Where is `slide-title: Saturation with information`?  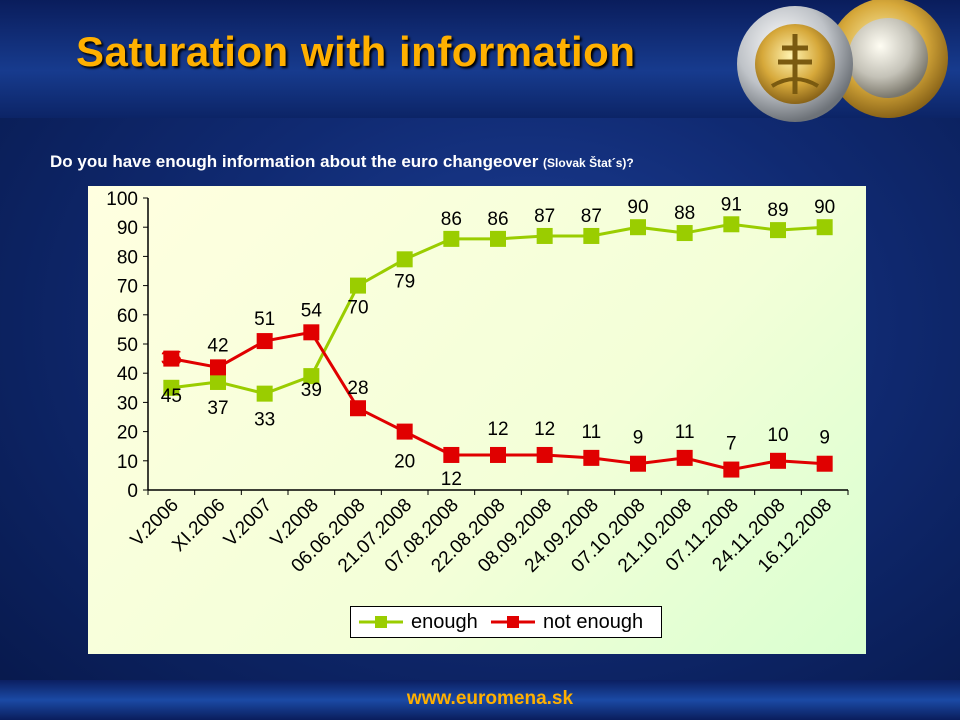 slide-title: Saturation with information is located at coordinates (356, 51).